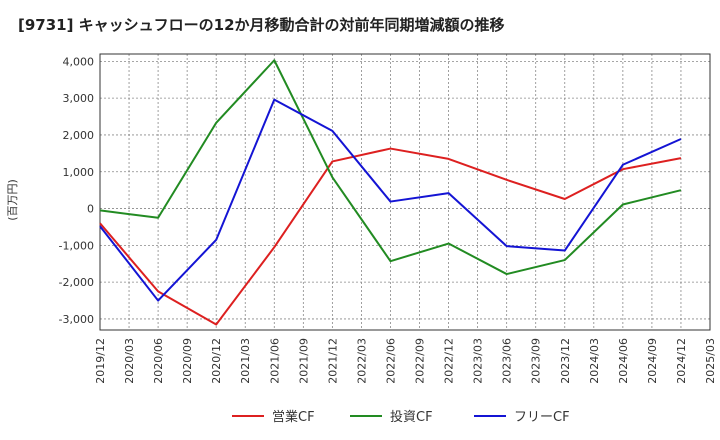 This screenshot has width=720, height=440. What do you see at coordinates (79, 61) in the screenshot?
I see `y-tick-label: 4,000` at bounding box center [79, 61].